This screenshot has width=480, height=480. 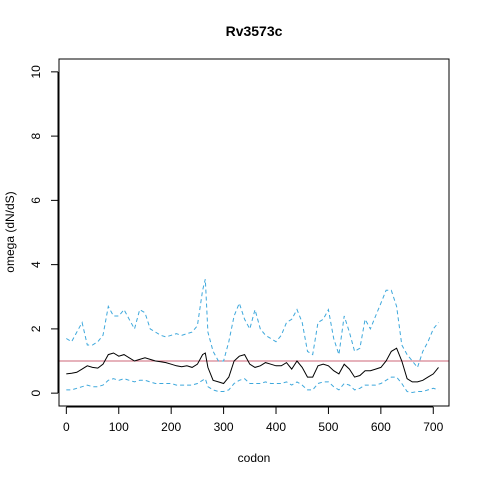 What do you see at coordinates (252, 323) in the screenshot?
I see `upper-bound-line` at bounding box center [252, 323].